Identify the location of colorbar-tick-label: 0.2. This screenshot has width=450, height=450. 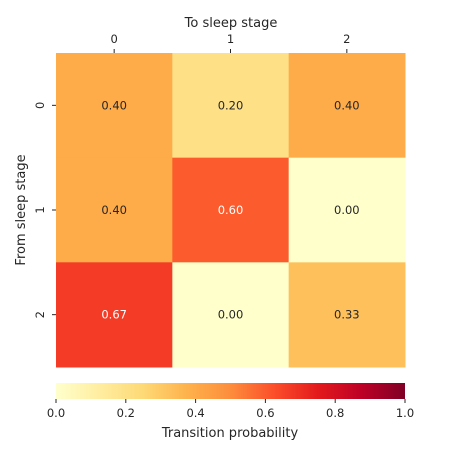
(126, 413).